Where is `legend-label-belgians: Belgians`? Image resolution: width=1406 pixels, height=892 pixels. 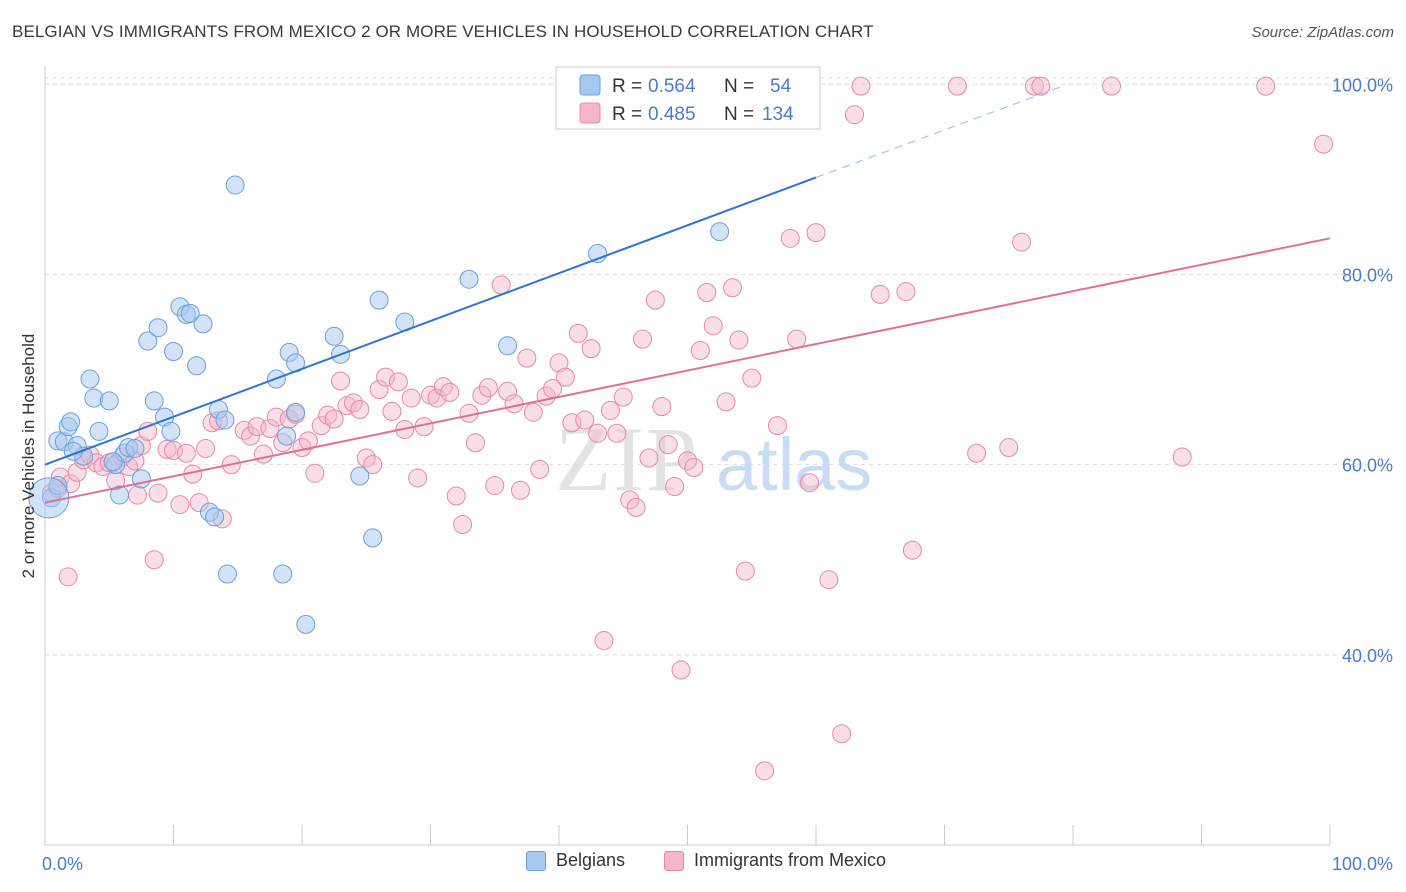 legend-label-belgians: Belgians is located at coordinates (591, 860).